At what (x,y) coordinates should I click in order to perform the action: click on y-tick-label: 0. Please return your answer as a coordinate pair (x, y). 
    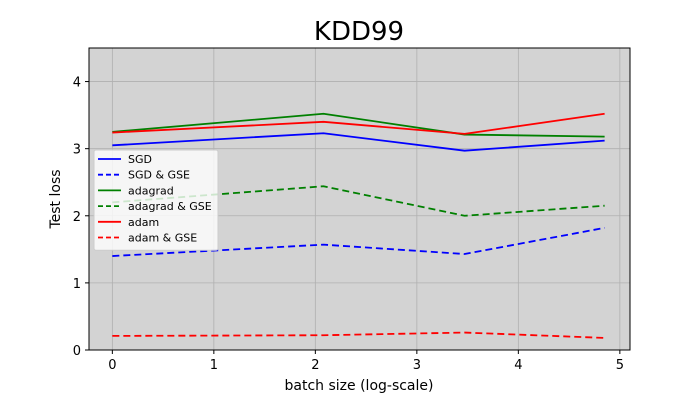
    Looking at the image, I should click on (77, 351).